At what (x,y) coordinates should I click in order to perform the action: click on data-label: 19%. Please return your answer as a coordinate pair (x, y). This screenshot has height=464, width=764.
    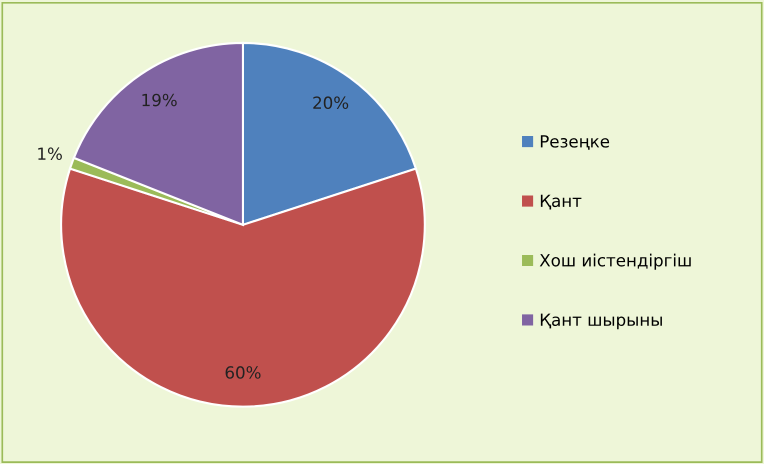
    Looking at the image, I should click on (159, 100).